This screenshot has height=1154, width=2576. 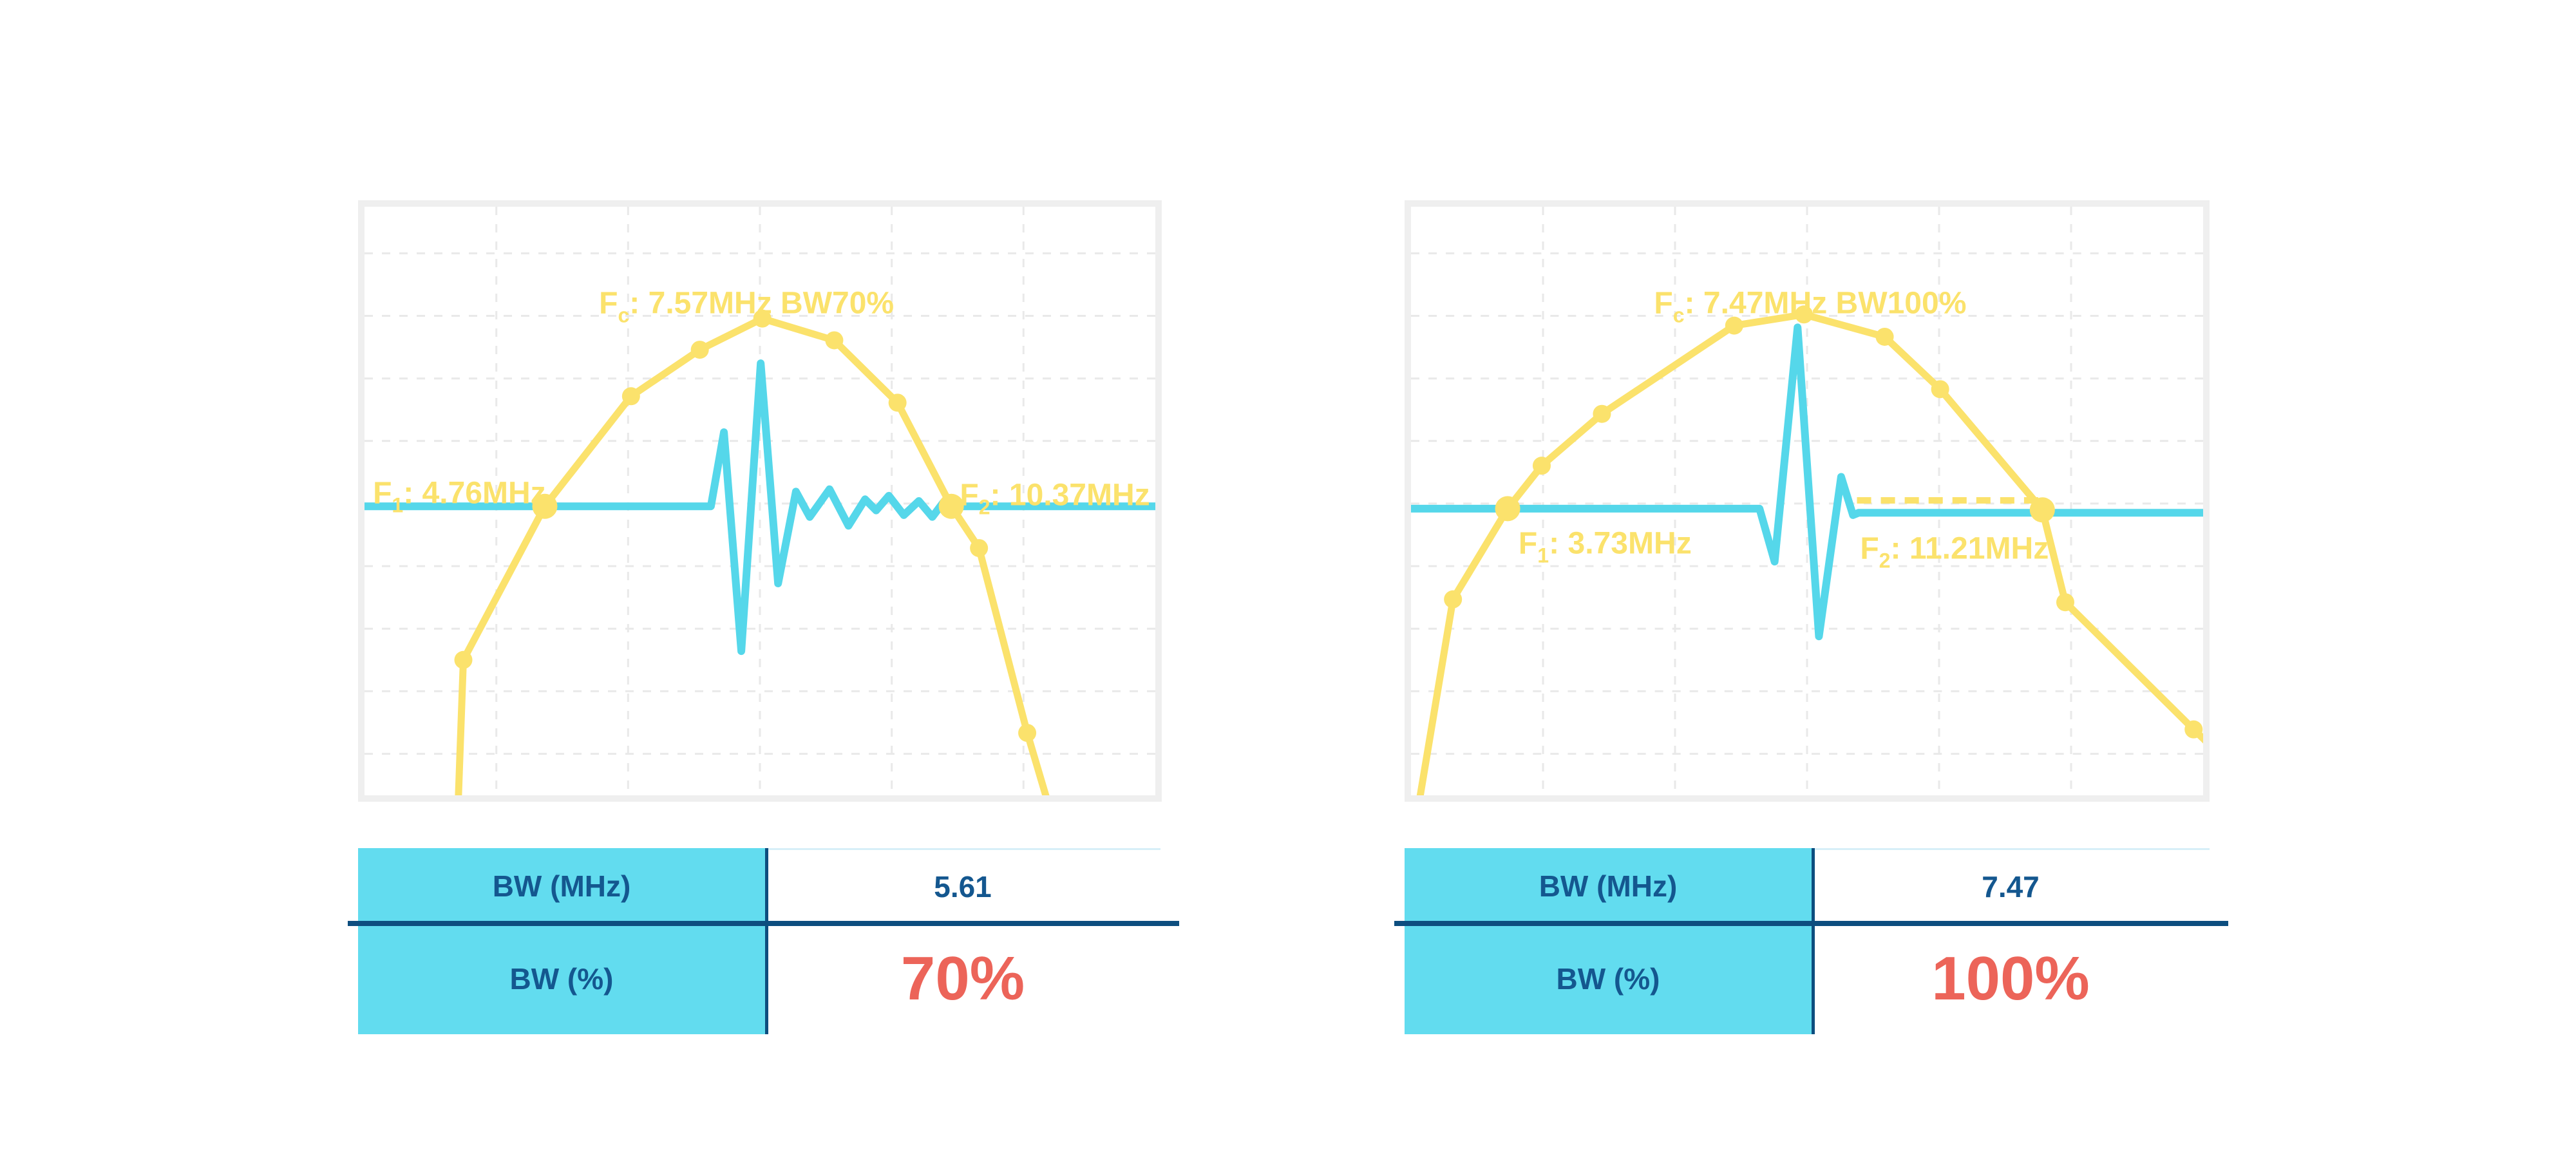 What do you see at coordinates (963, 885) in the screenshot?
I see `bw-mhz-value: 5.61` at bounding box center [963, 885].